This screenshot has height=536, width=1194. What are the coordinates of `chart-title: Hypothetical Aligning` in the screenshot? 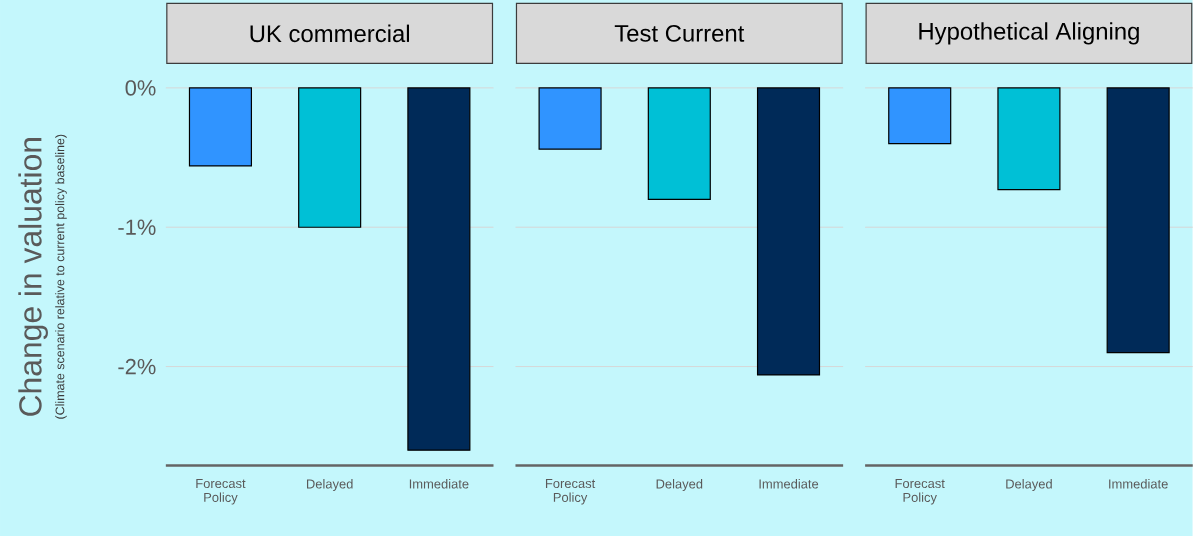 It's located at (1029, 33).